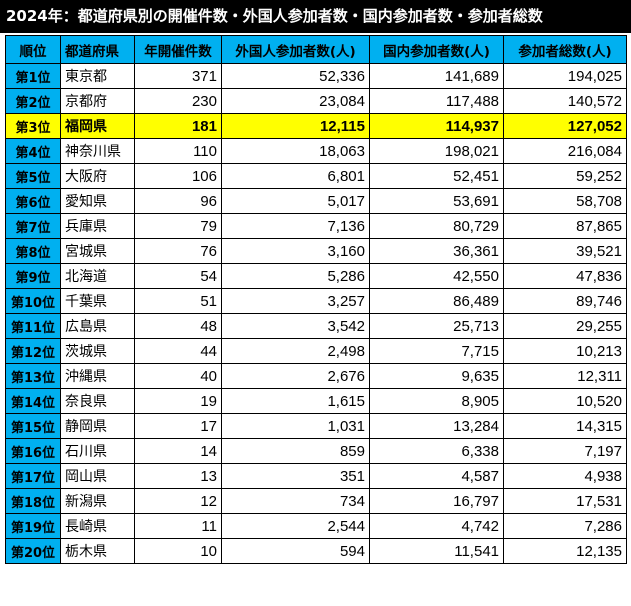  Describe the element at coordinates (436, 426) in the screenshot. I see `domestic-participants-cell: 13,284` at that location.